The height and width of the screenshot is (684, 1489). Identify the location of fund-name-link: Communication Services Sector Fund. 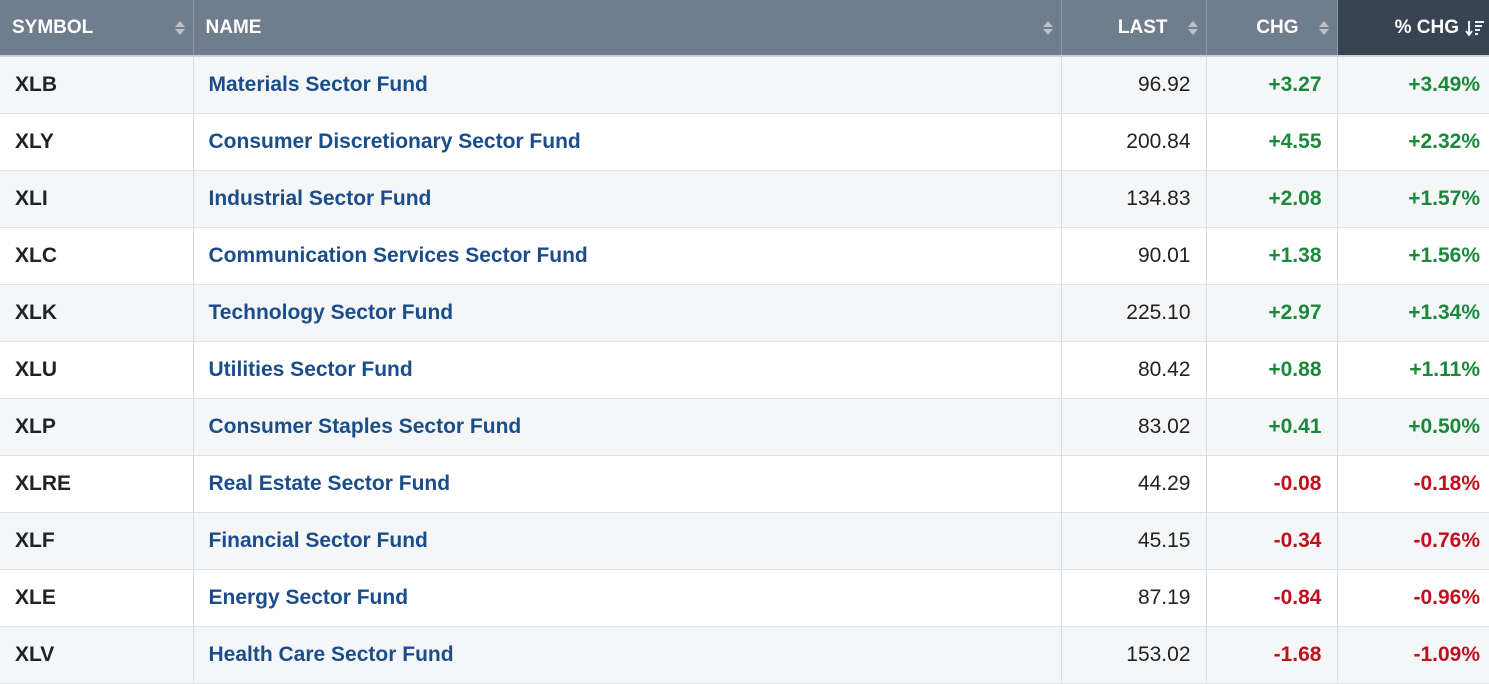
(398, 255).